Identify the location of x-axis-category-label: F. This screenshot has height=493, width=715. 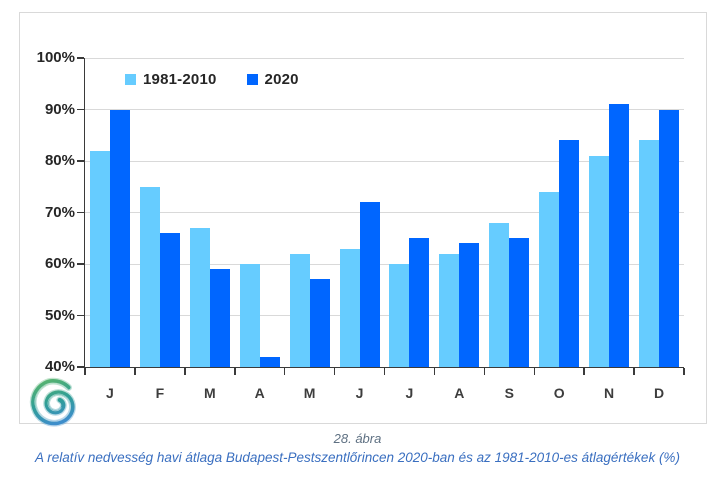
(160, 393).